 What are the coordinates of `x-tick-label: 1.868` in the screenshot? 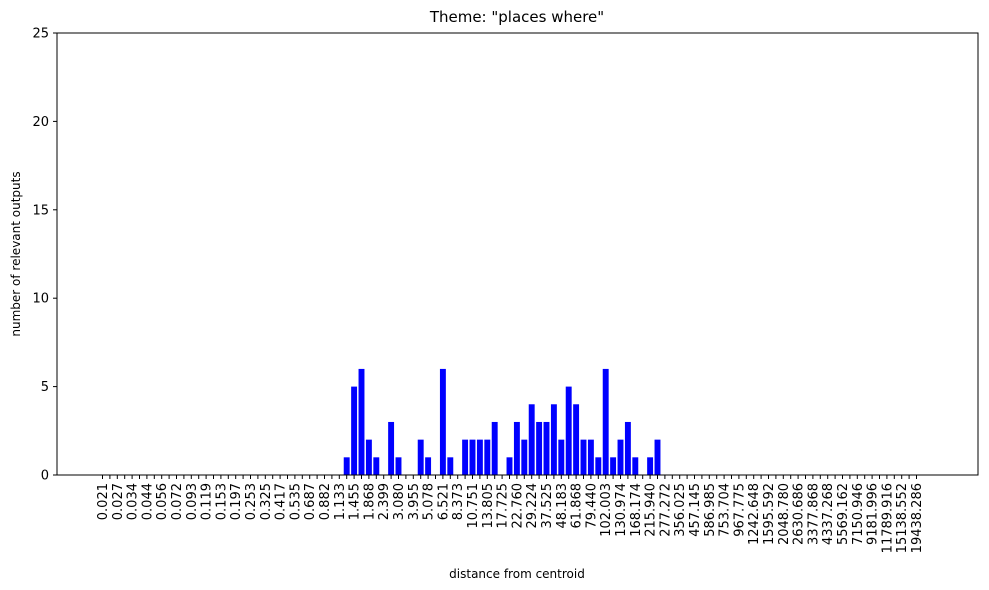 It's located at (369, 501).